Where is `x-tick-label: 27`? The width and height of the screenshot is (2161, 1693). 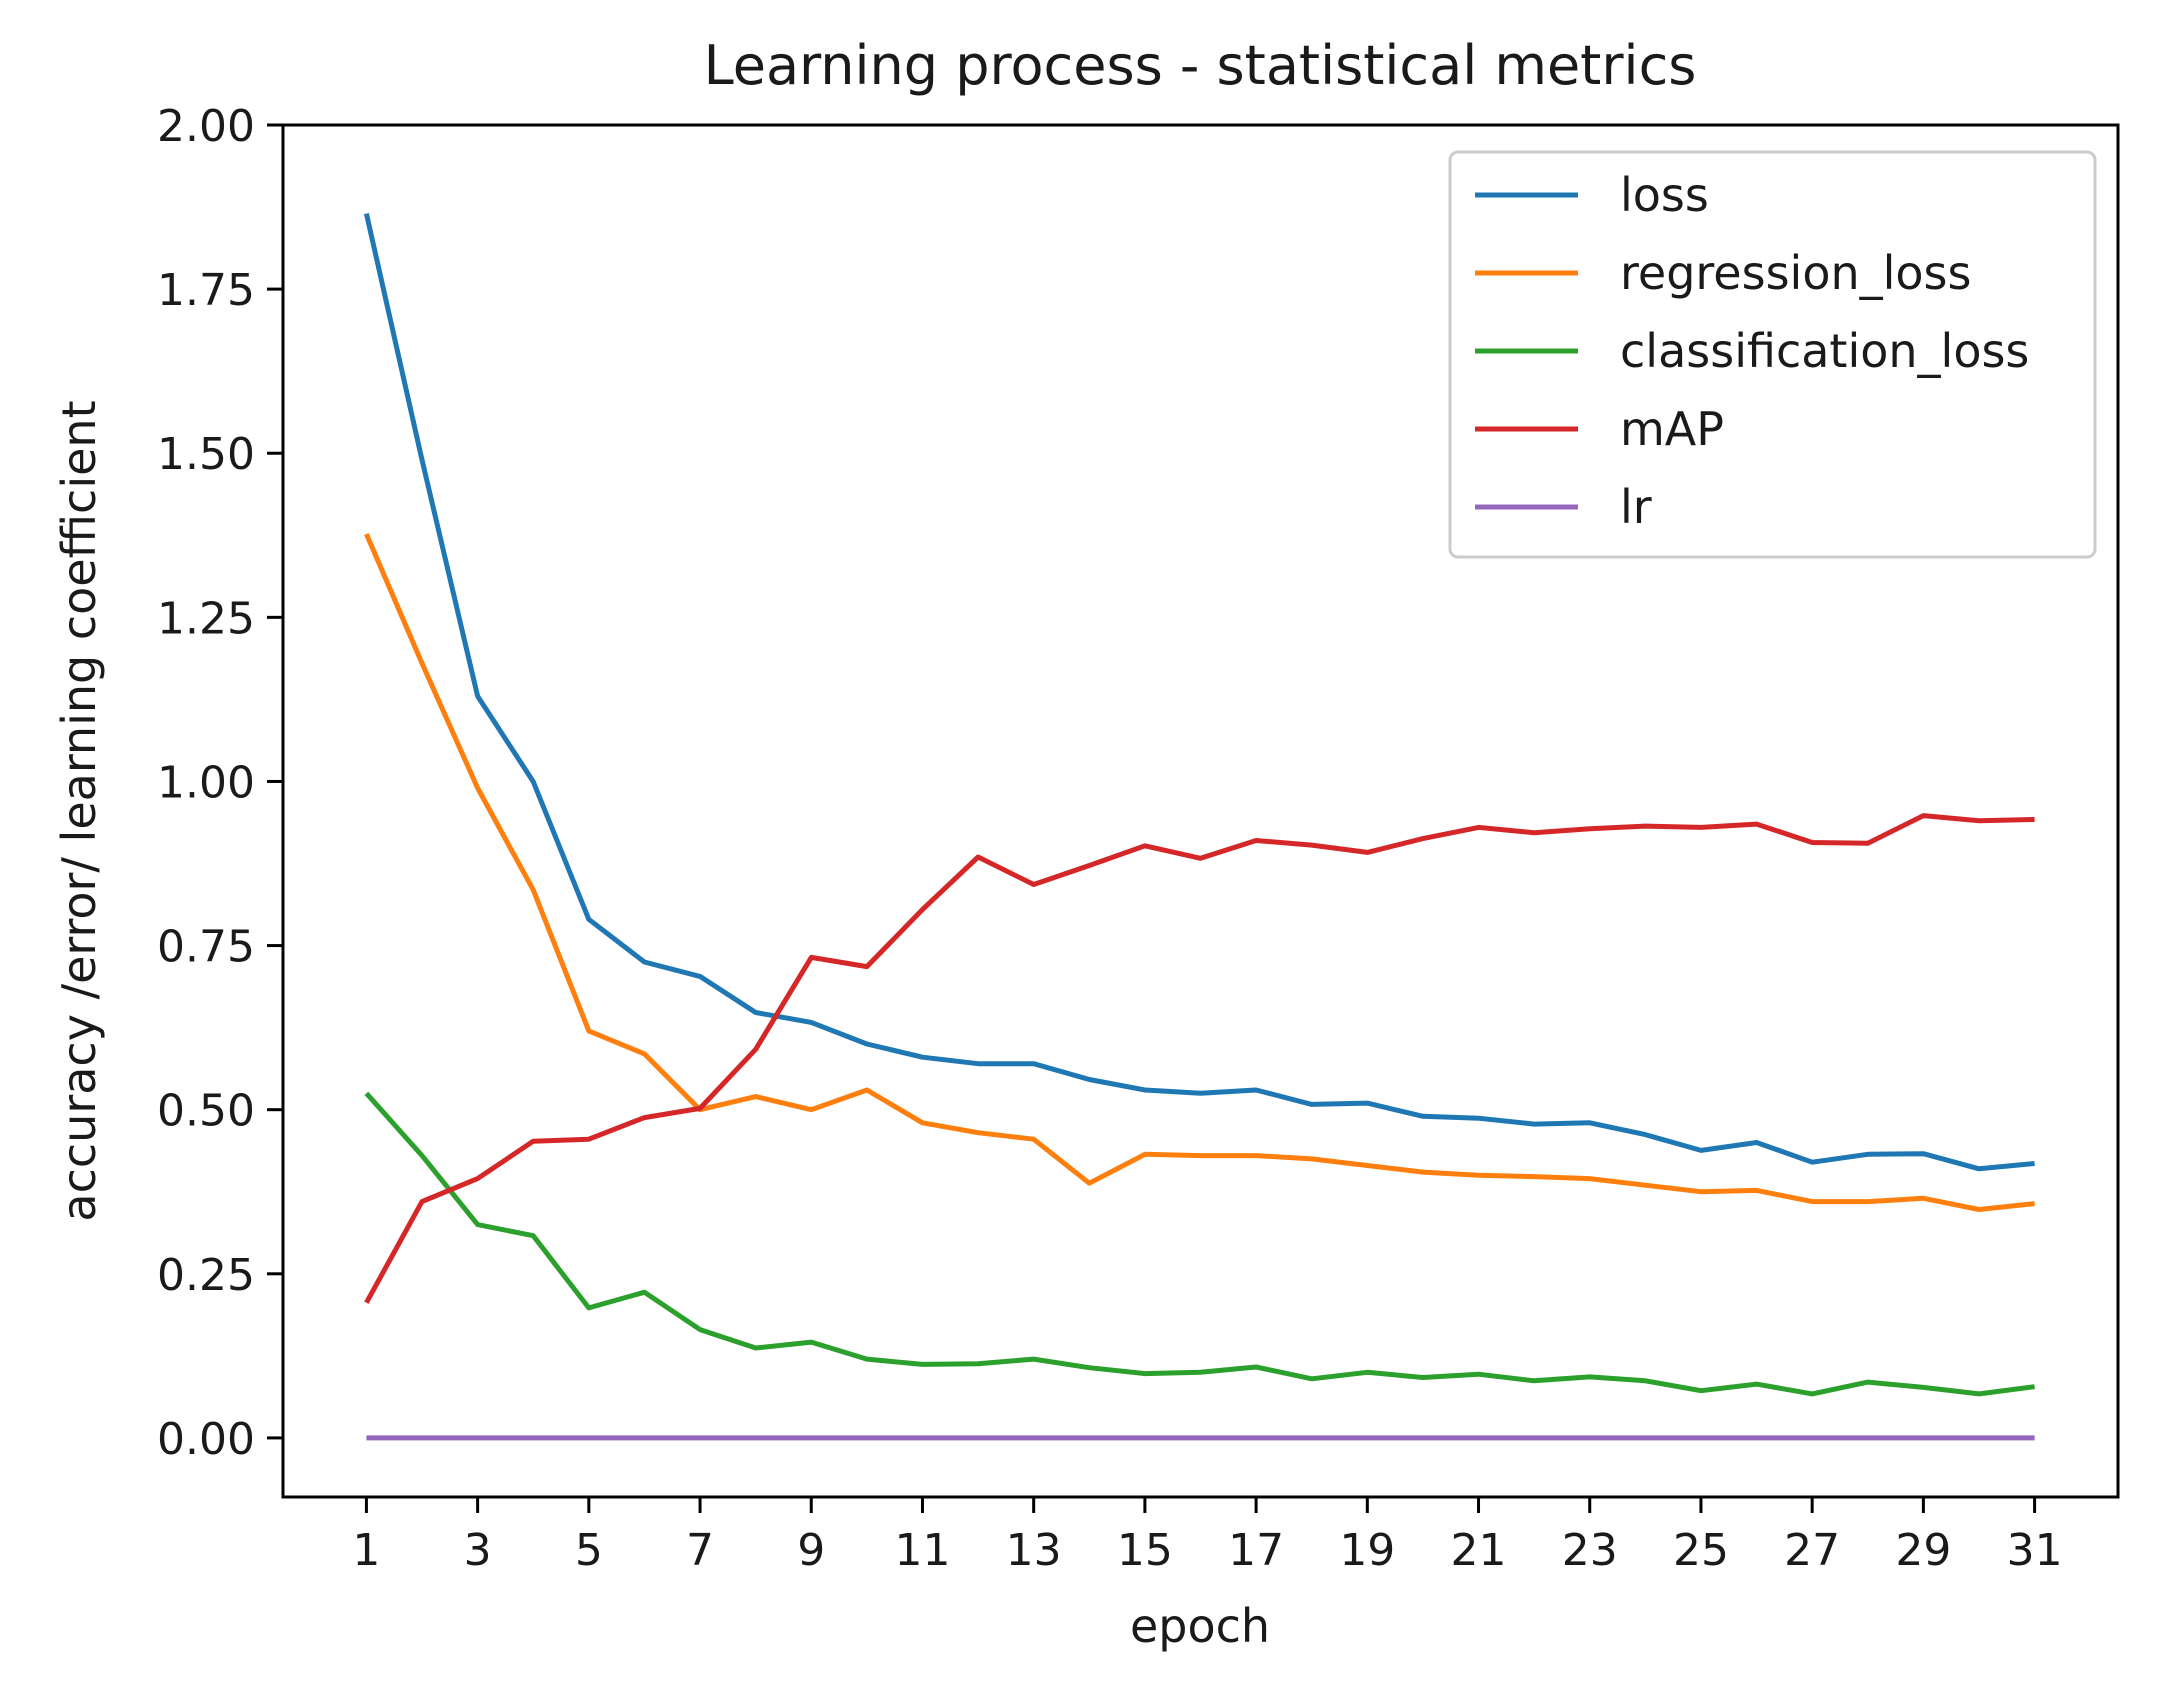 x-tick-label: 27 is located at coordinates (1812, 1550).